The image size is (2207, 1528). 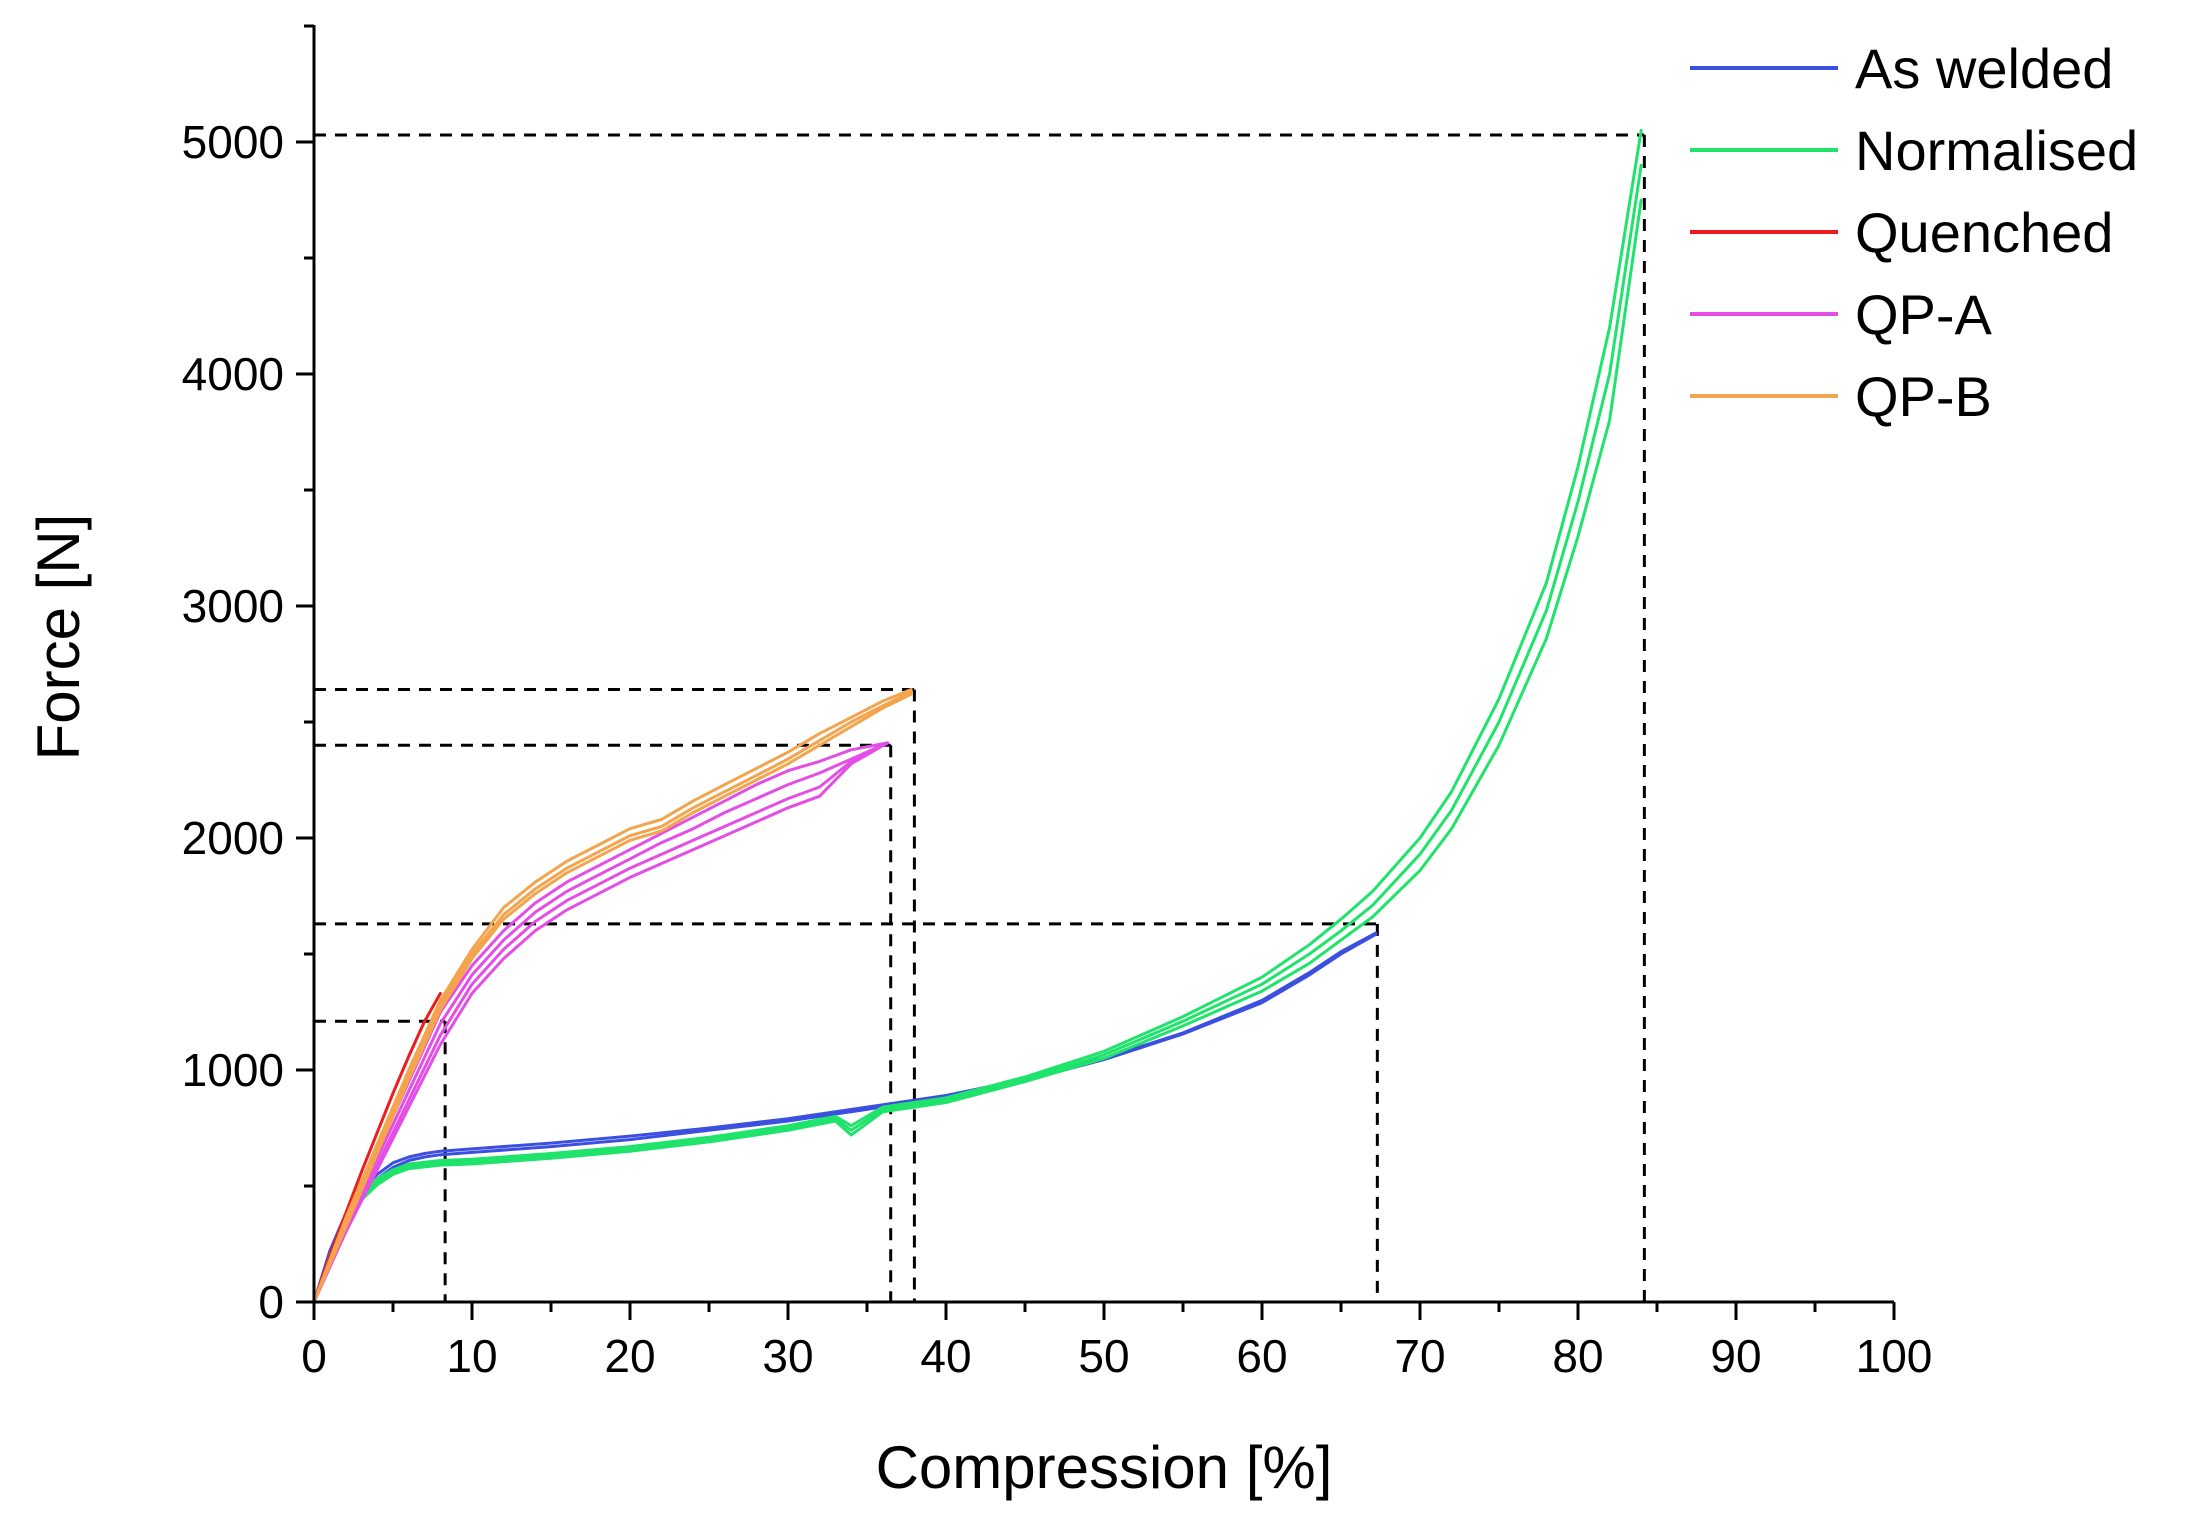 I want to click on series-as-welded, so click(x=845, y=1117).